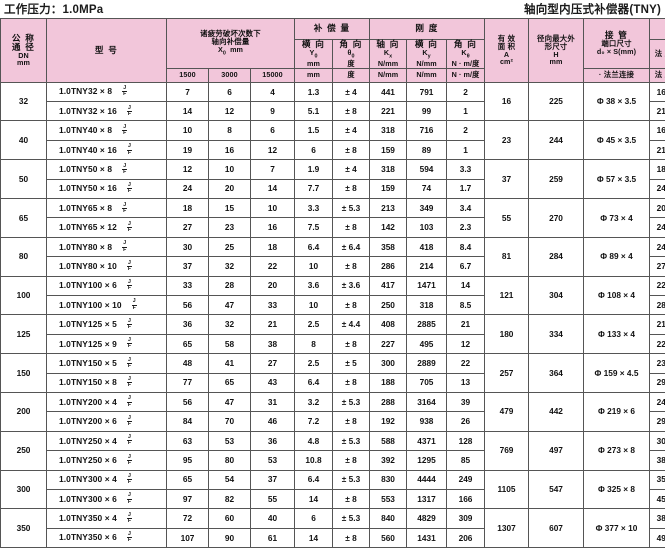 The image size is (665, 548). I want to click on cell-kx: 188, so click(388, 382).